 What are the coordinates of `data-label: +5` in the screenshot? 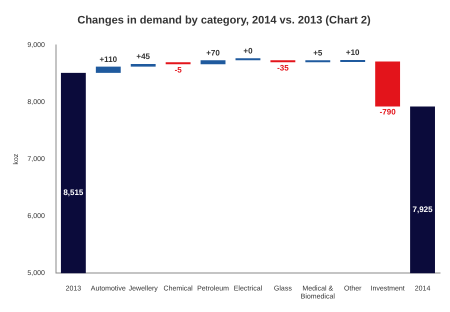 It's located at (318, 53).